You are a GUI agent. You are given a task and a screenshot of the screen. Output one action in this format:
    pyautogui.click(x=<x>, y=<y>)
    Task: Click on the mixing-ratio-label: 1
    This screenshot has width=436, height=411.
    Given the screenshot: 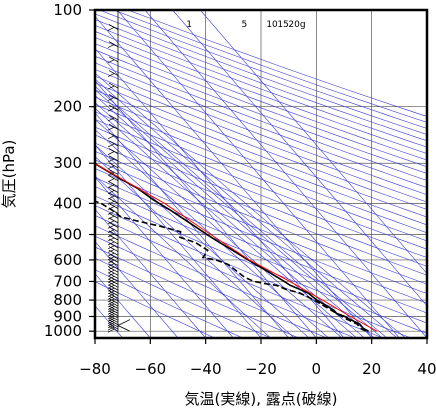 What is the action you would take?
    pyautogui.click(x=189, y=25)
    